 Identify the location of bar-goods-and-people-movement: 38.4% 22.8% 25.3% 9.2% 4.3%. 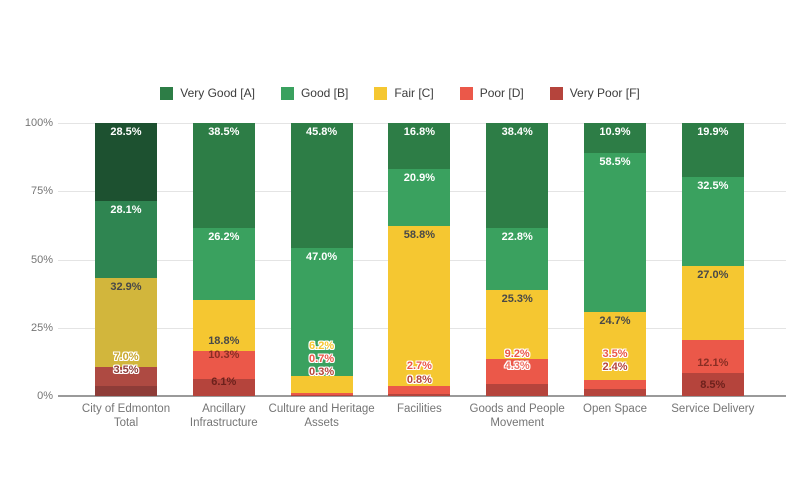
(517, 259).